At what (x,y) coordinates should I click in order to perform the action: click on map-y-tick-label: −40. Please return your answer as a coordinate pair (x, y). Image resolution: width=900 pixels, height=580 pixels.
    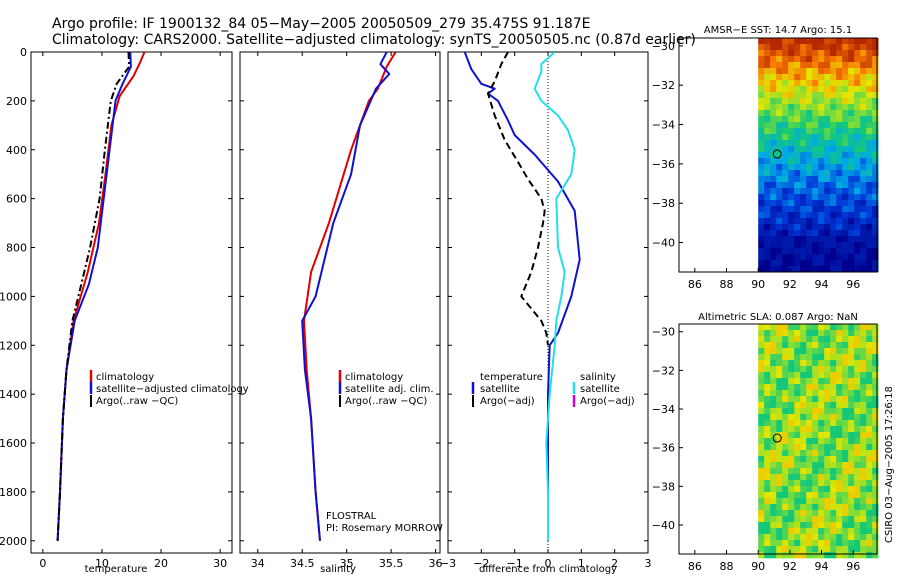
    Looking at the image, I should click on (663, 243).